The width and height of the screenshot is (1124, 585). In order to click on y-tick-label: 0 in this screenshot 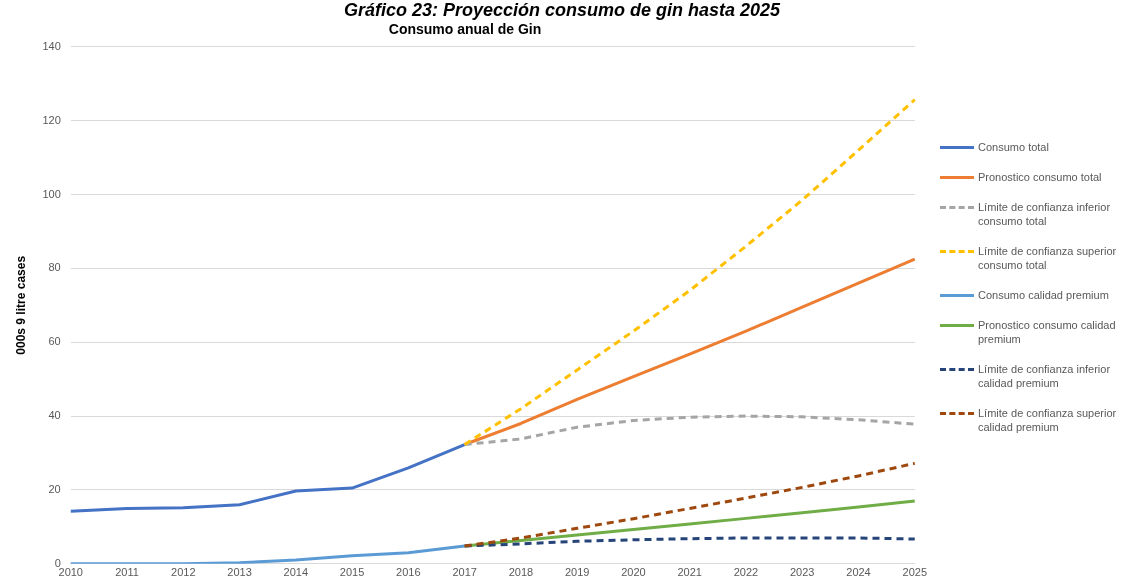, I will do `click(57, 562)`.